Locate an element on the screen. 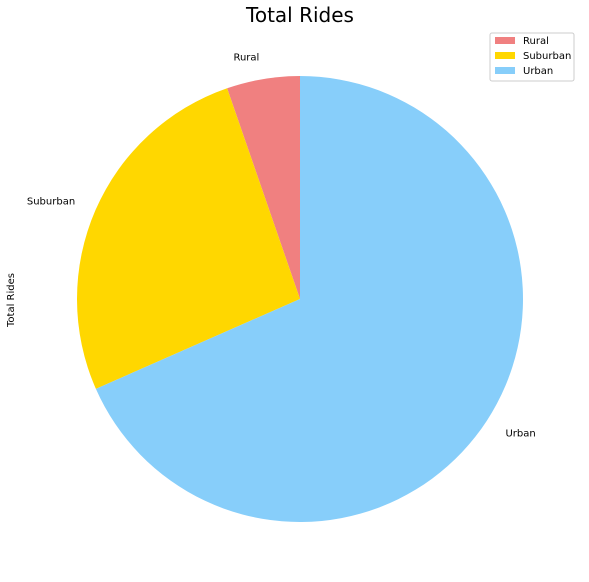  legend-label-urban: Urban is located at coordinates (538, 71).